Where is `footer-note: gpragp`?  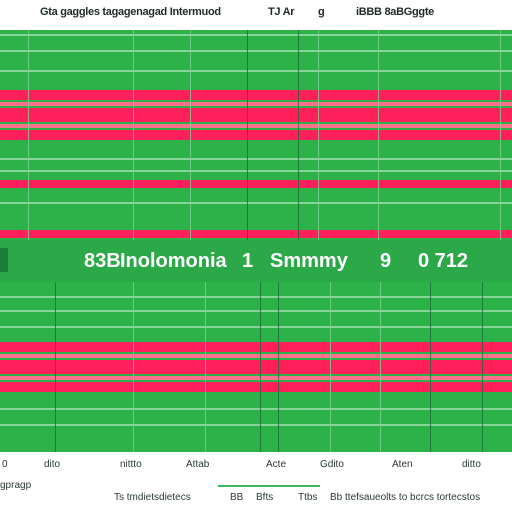
footer-note: gpragp is located at coordinates (16, 485).